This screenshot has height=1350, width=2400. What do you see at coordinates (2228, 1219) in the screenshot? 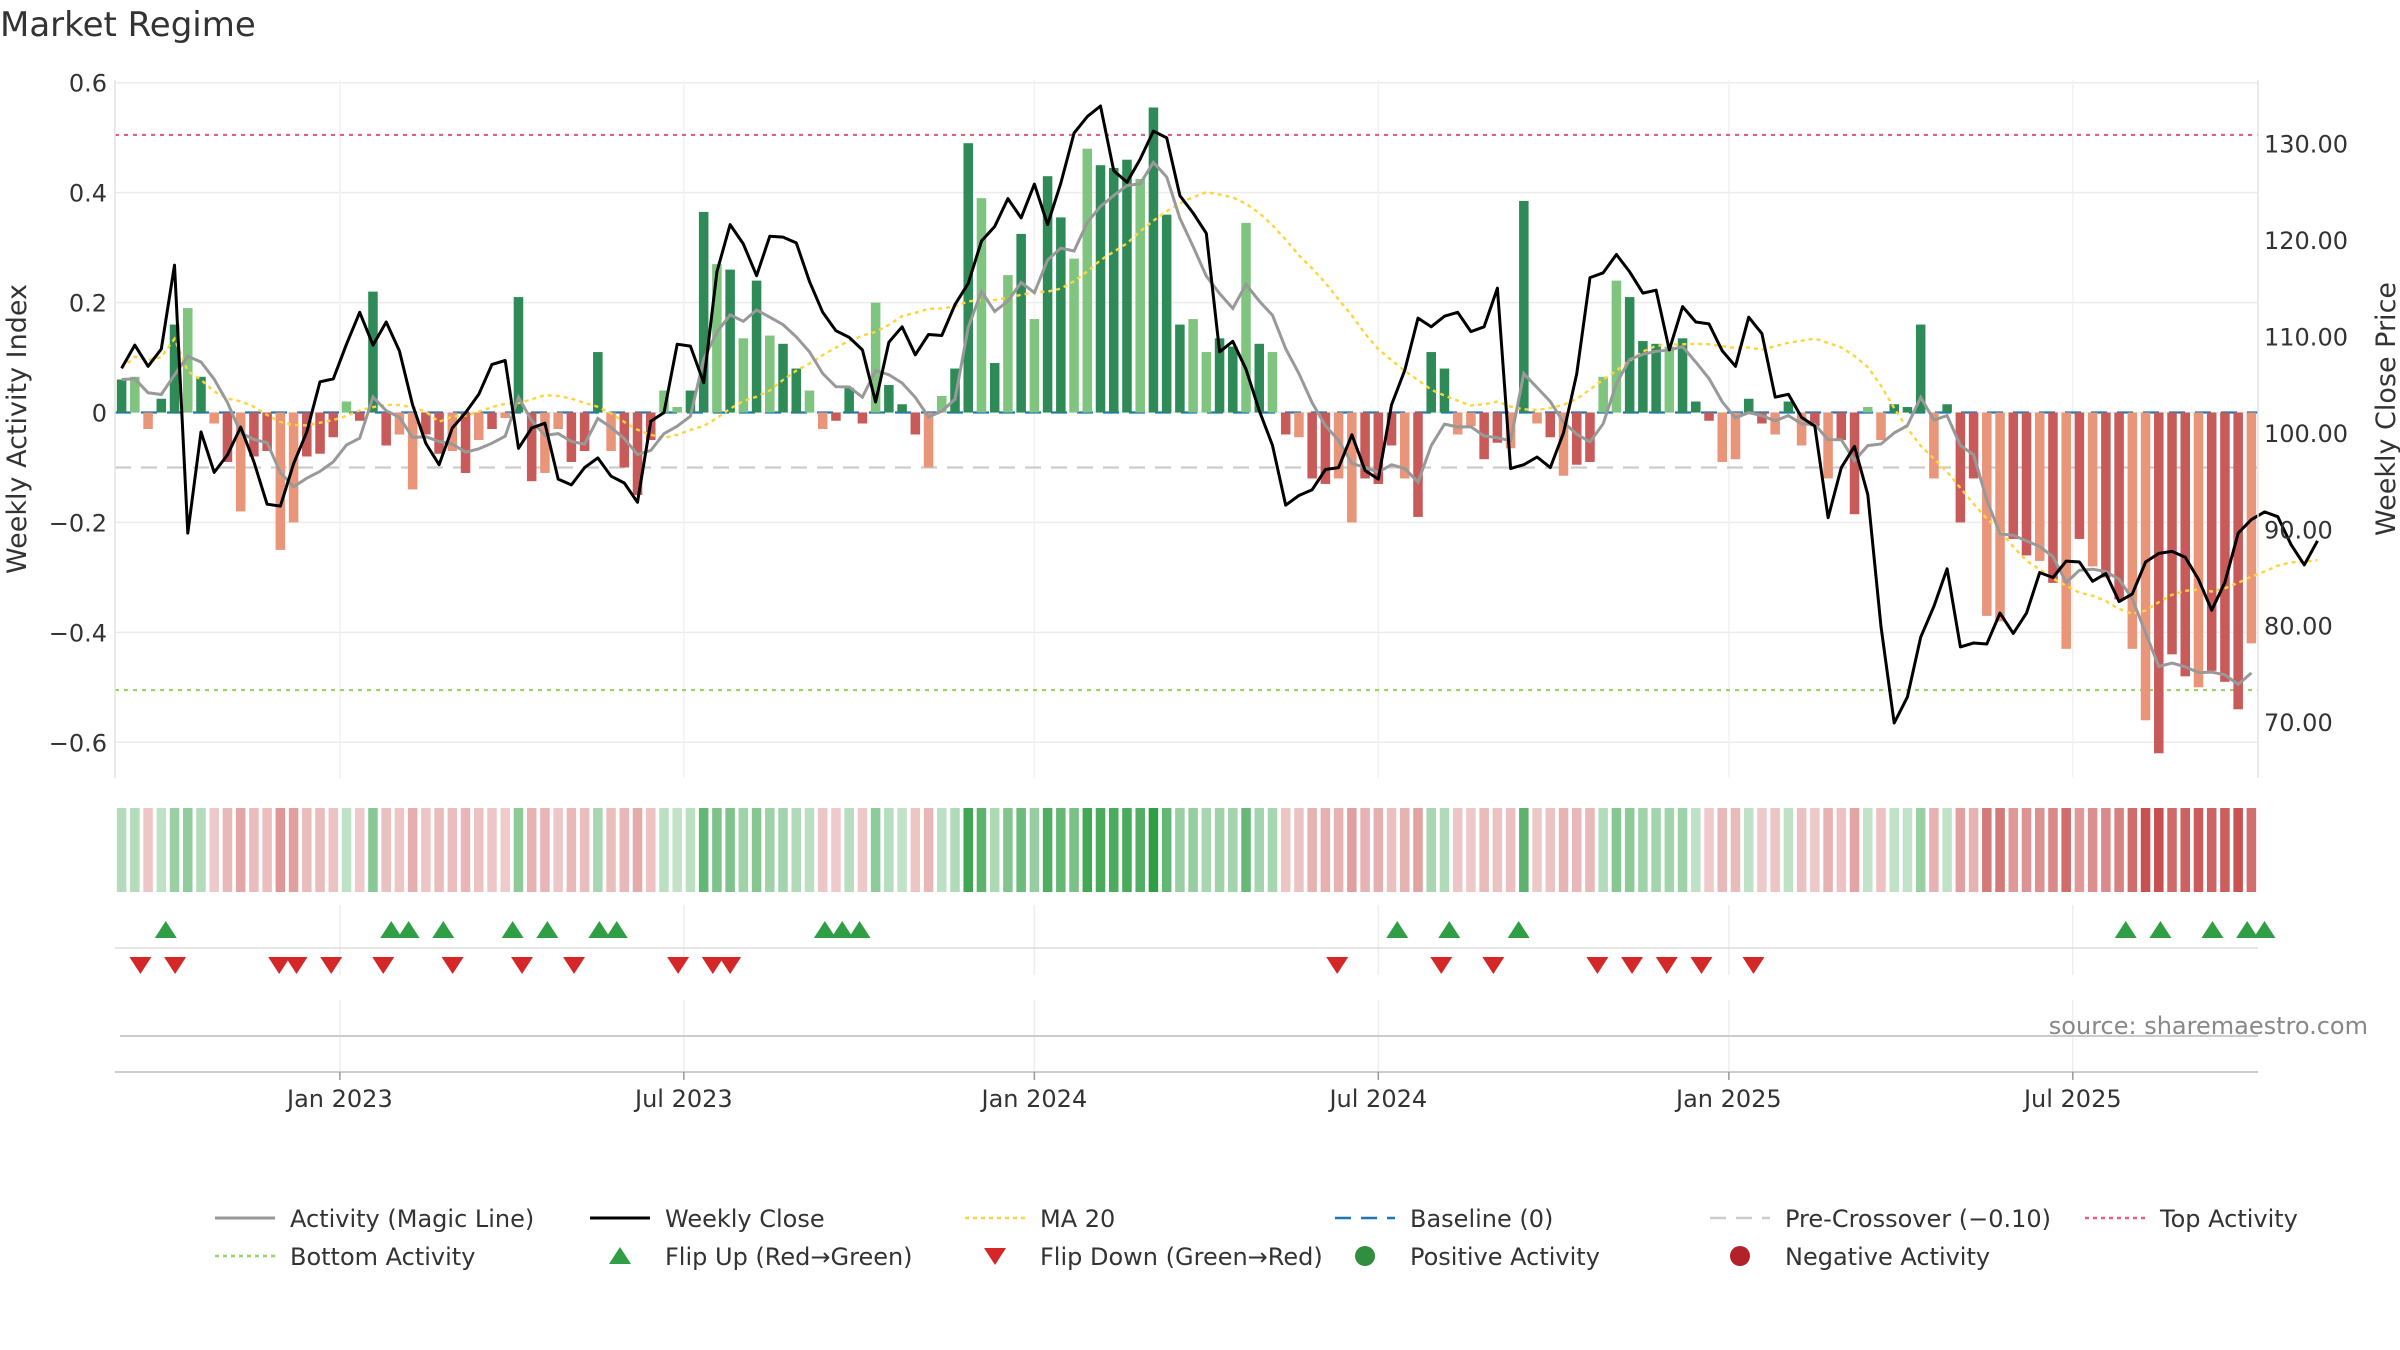
I see `legend-label: Top Activity` at bounding box center [2228, 1219].